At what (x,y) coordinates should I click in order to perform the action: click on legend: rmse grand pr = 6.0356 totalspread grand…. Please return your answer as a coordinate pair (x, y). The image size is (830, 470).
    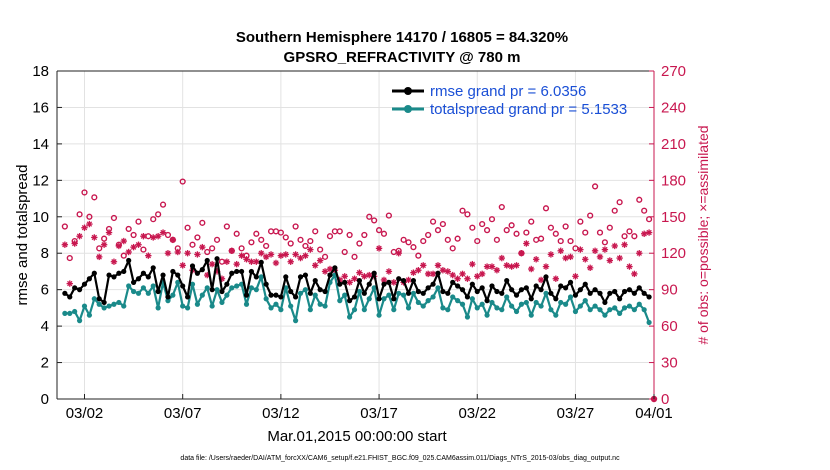
    Looking at the image, I should click on (509, 100).